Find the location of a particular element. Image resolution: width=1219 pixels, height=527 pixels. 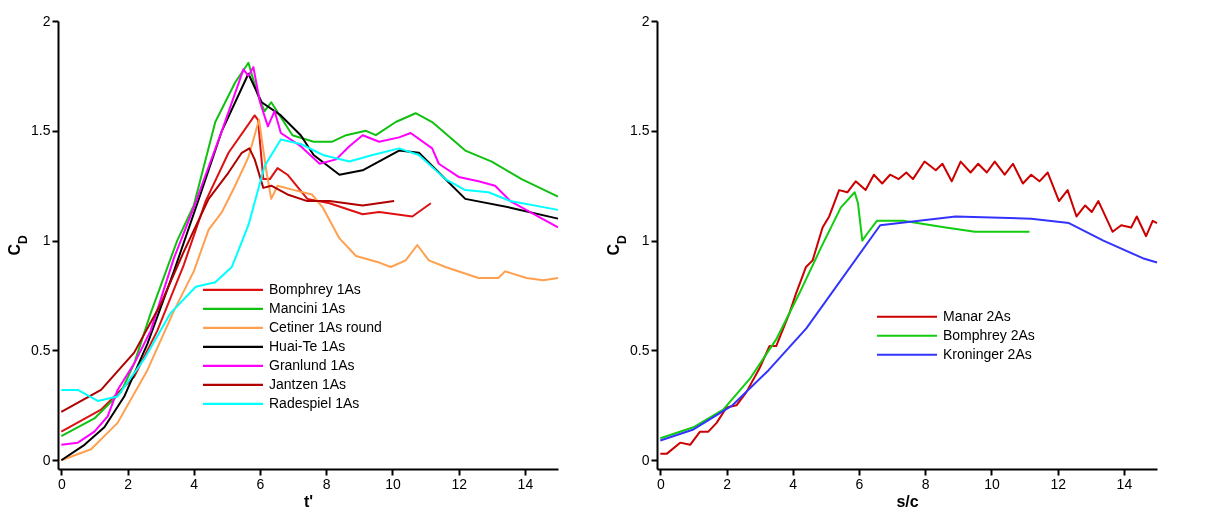

legend-label: Radespiel 1As is located at coordinates (314, 402).